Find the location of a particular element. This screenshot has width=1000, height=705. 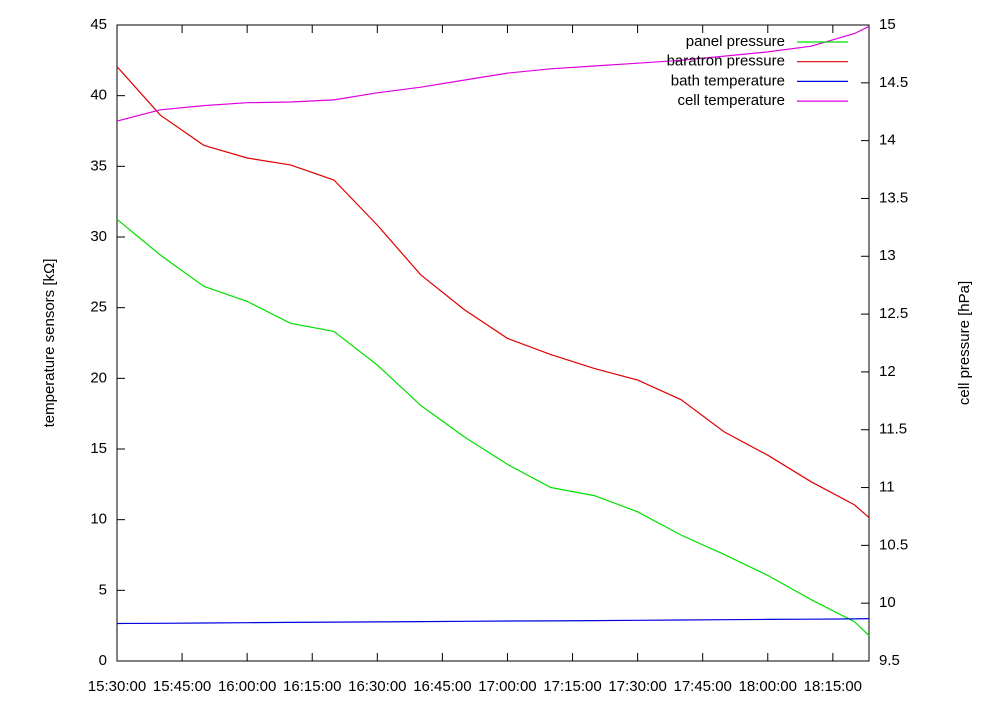

y-tick-label: 25 is located at coordinates (98, 307).